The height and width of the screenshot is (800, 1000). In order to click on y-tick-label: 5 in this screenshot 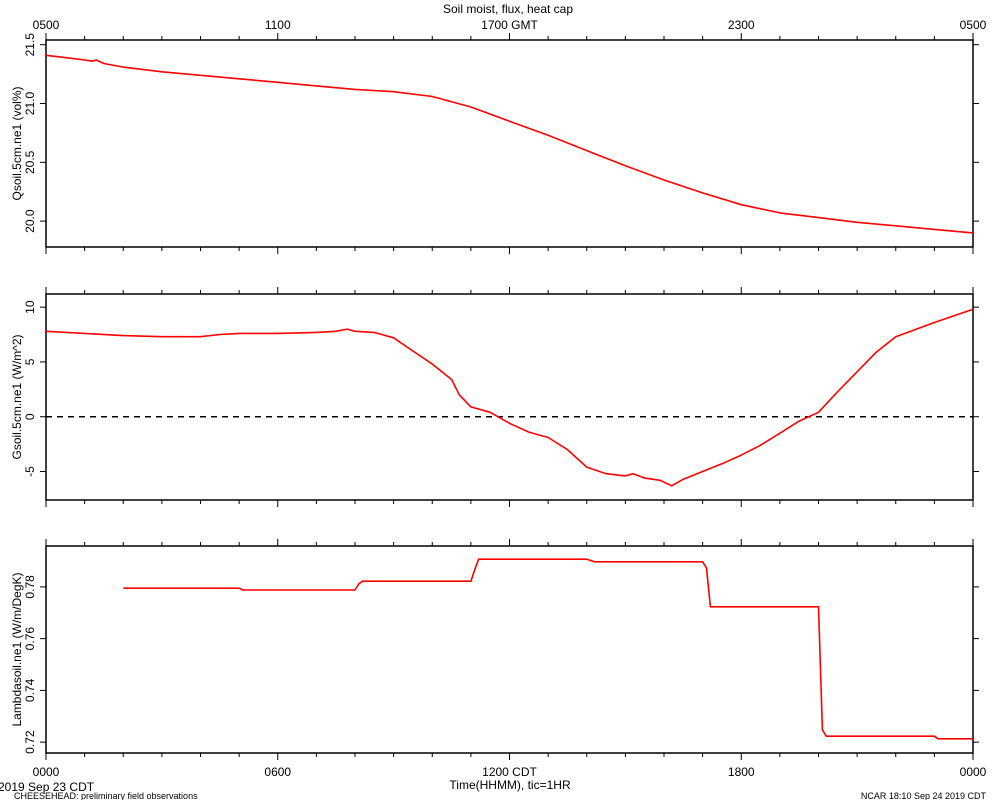, I will do `click(30, 361)`.